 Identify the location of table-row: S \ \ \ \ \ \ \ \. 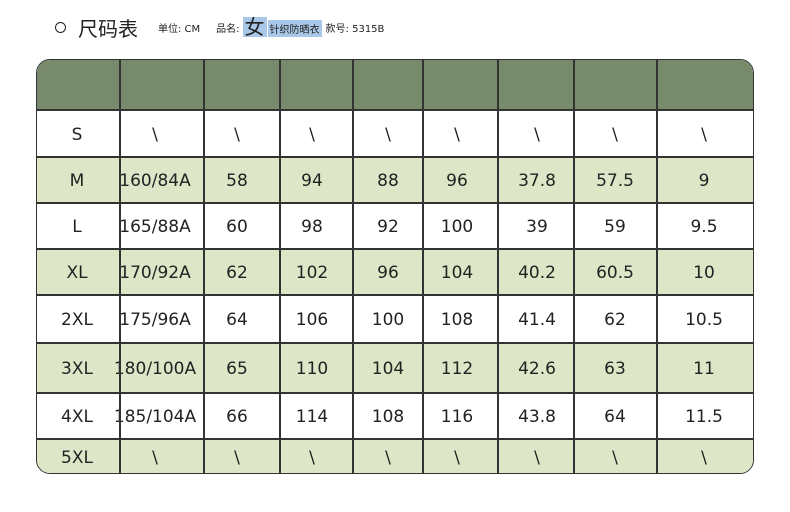
(395, 133).